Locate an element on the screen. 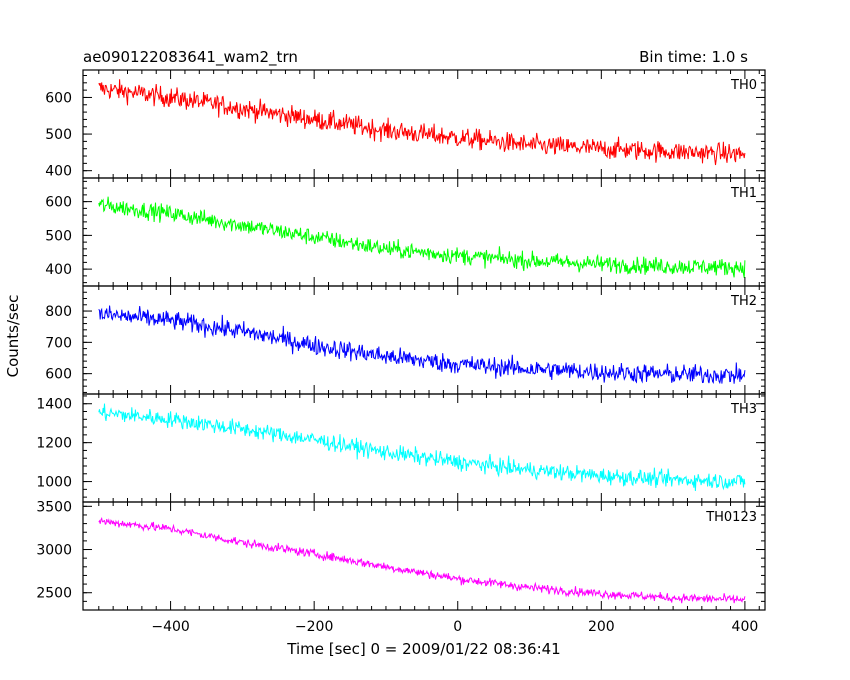 Image resolution: width=850 pixels, height=680 pixels. panel-th0: 400 500 600 TH0 is located at coordinates (405, 124).